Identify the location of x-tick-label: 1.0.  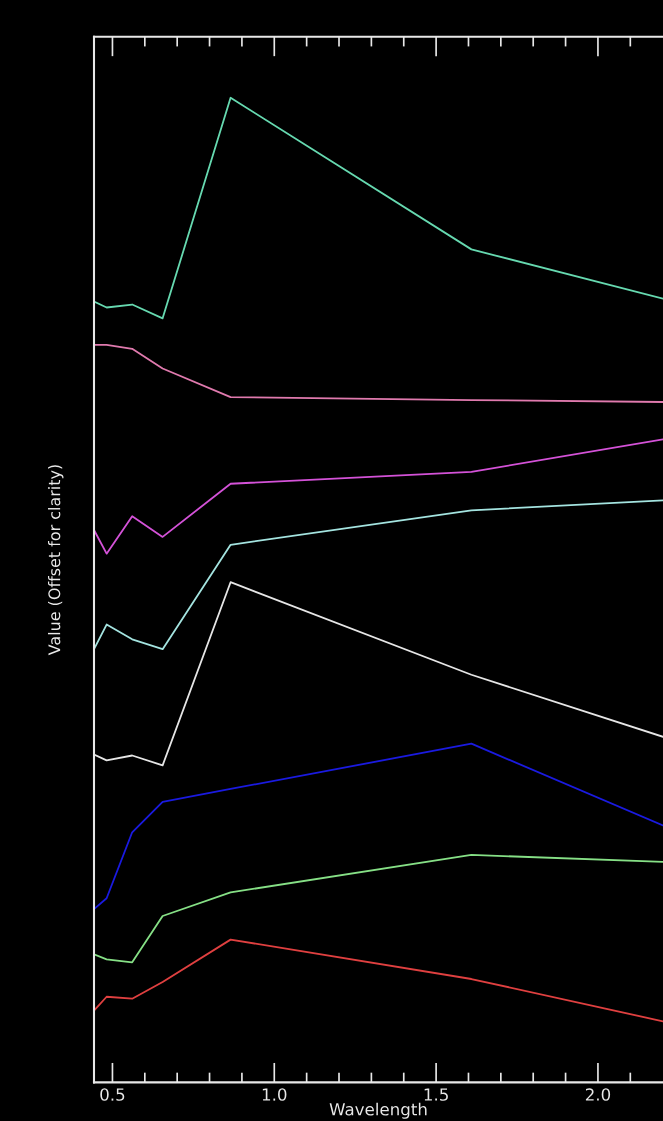
(274, 1094).